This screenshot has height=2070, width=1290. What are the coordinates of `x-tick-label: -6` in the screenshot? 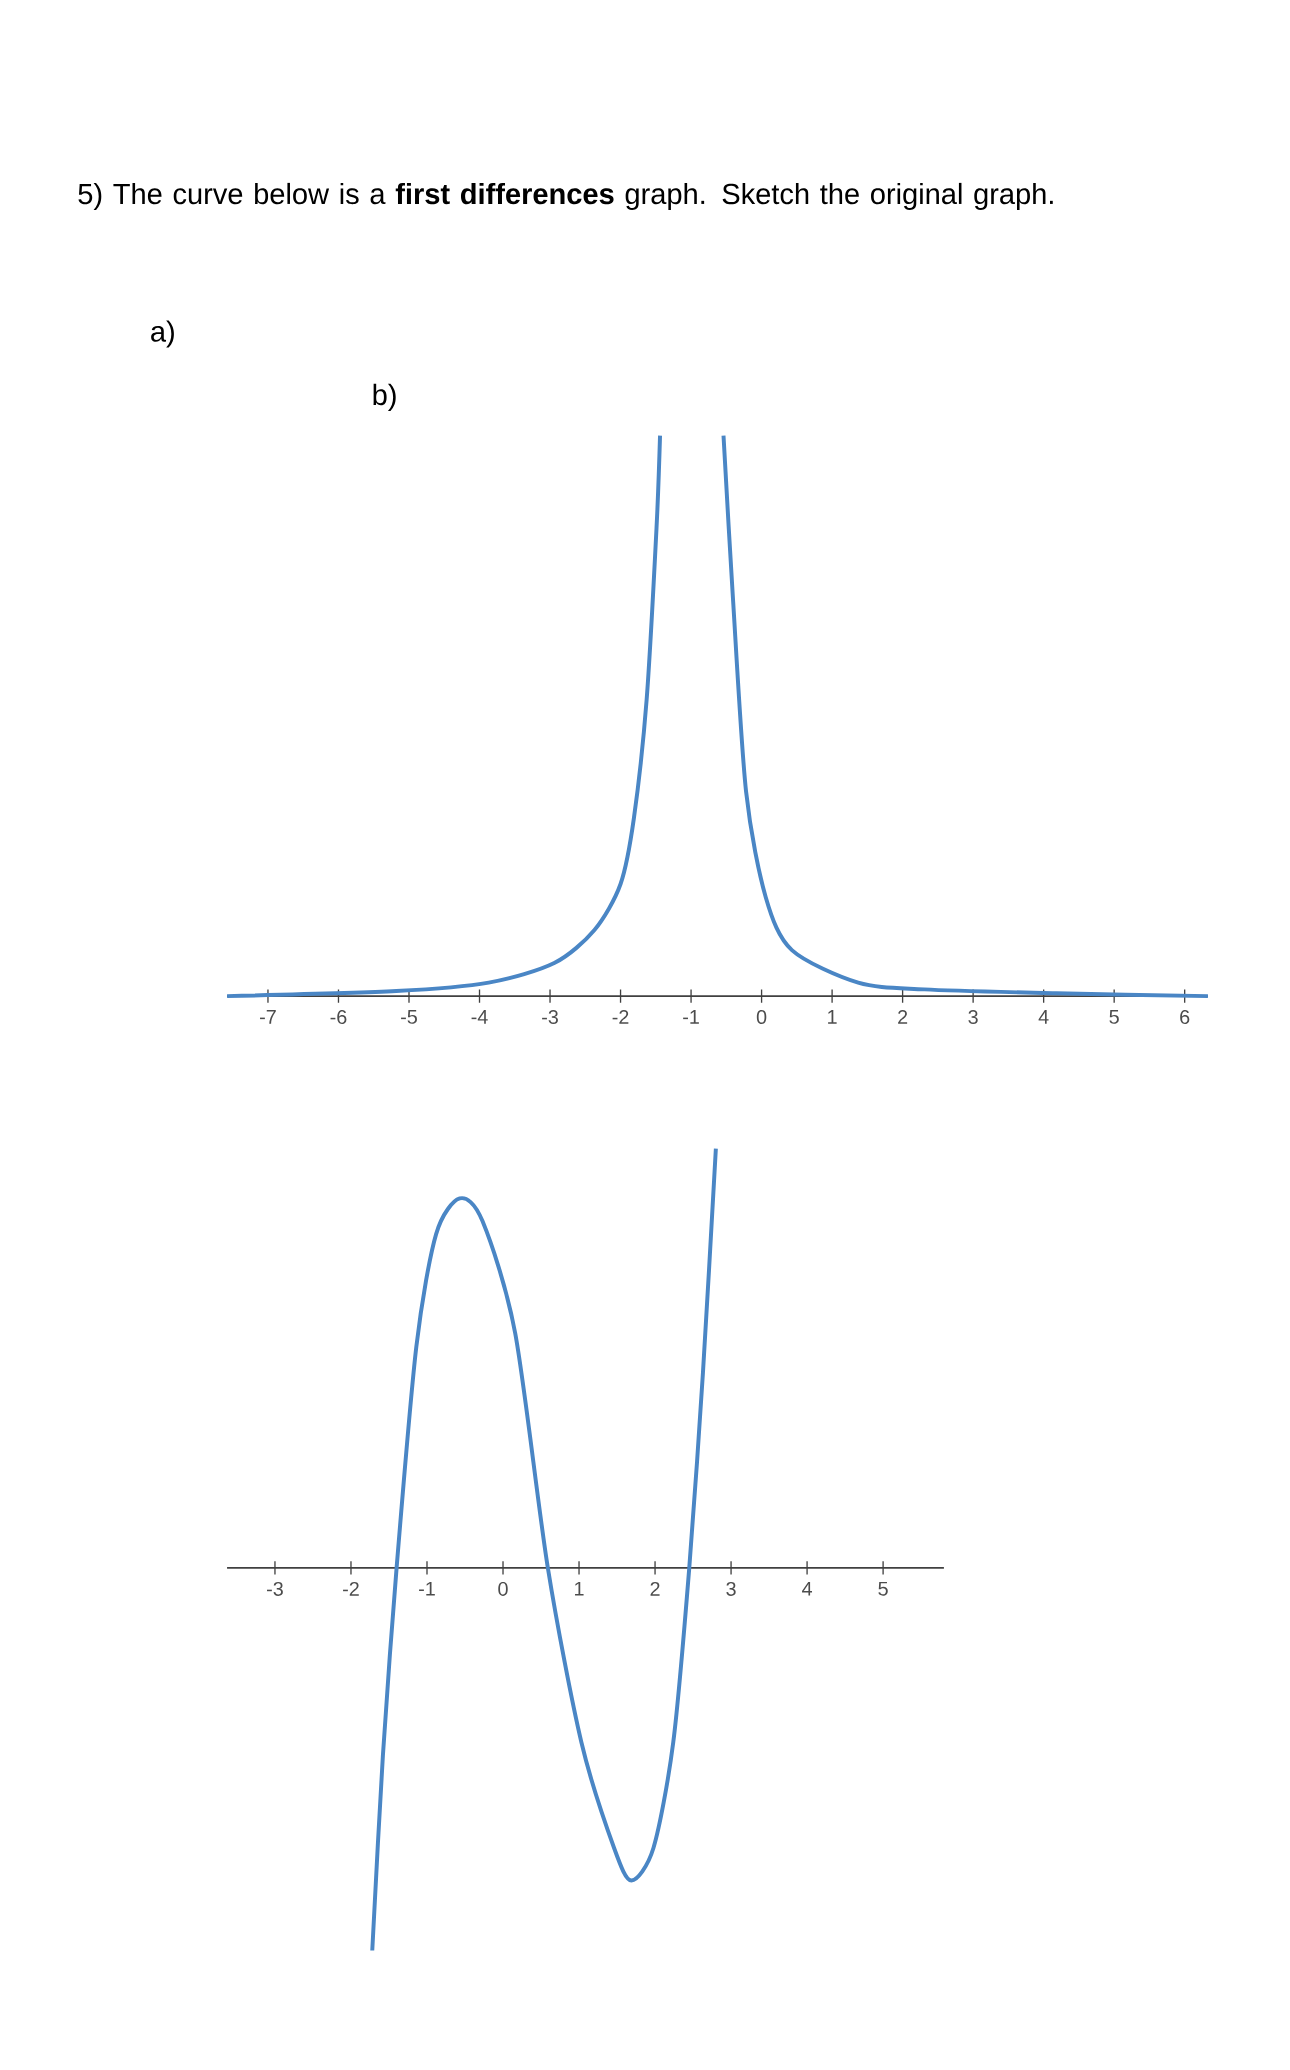 It's located at (338, 1017).